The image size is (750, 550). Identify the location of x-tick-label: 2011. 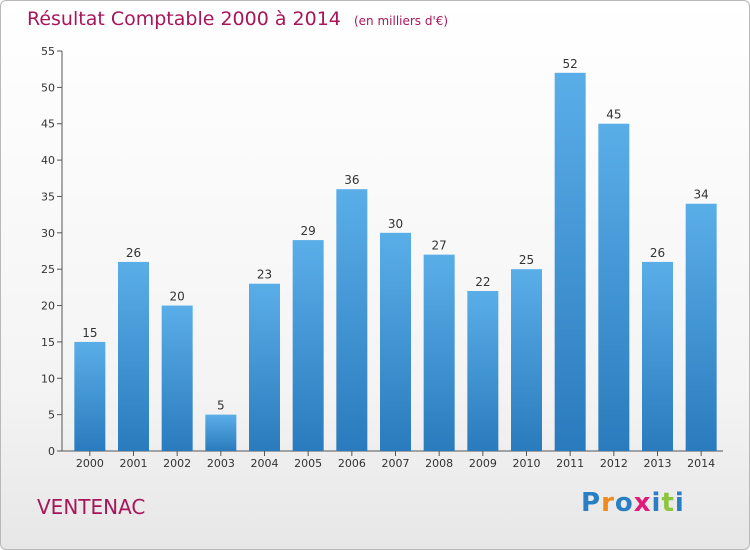
(570, 463).